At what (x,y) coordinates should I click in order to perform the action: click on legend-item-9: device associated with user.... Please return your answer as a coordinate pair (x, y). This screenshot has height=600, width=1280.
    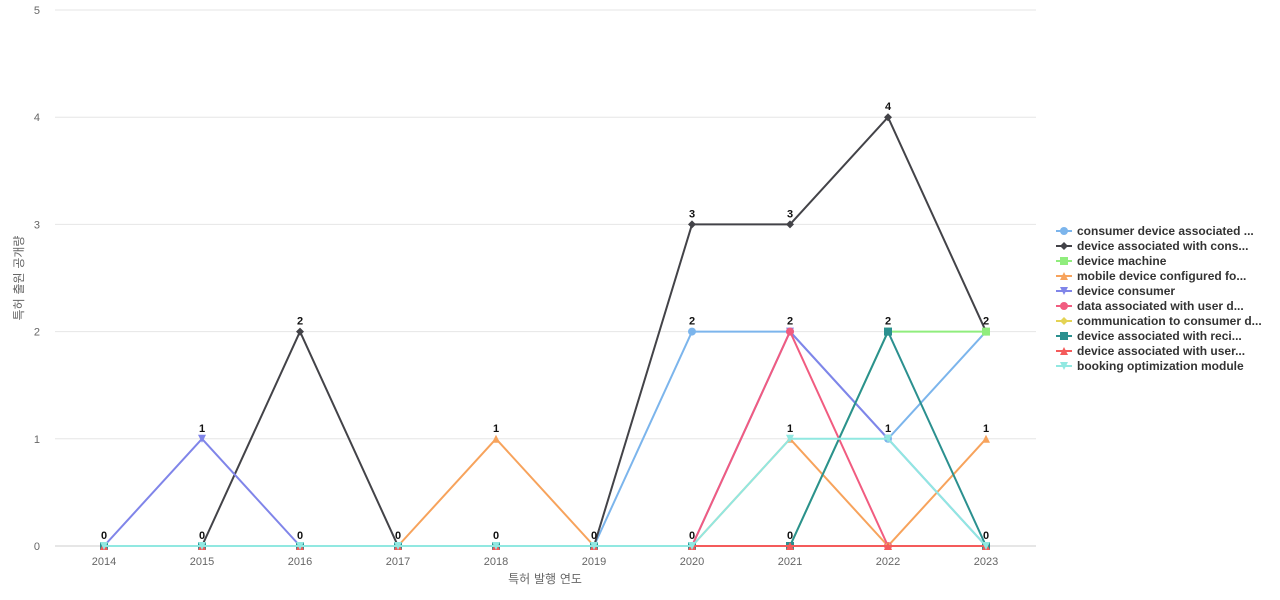
    Looking at the image, I should click on (1159, 350).